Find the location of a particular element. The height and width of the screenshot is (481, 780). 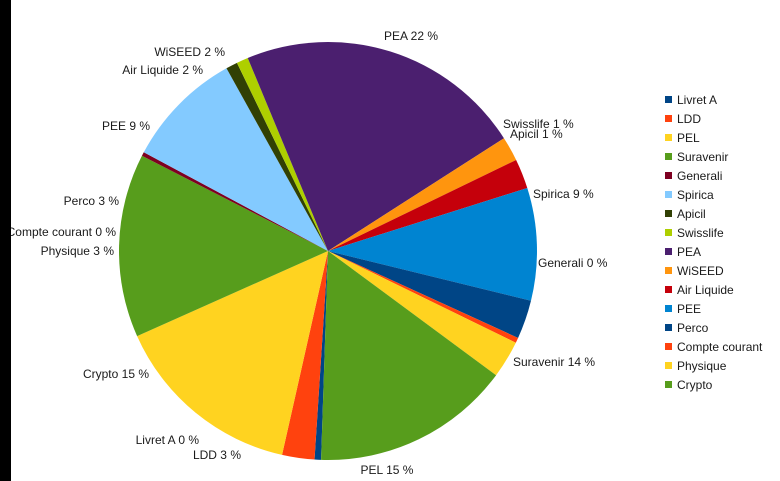

legend-item-crypto: Crypto is located at coordinates (722, 384).